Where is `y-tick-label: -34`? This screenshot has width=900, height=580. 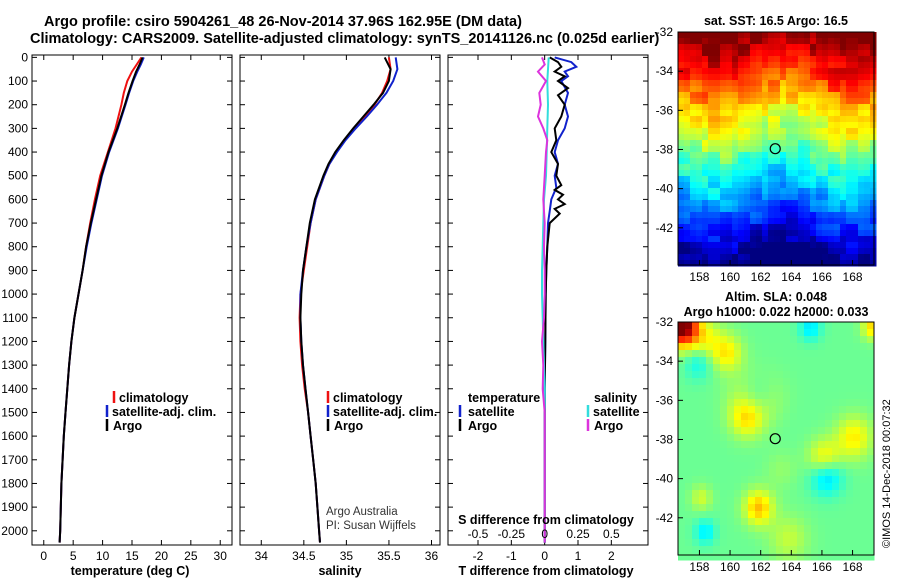
y-tick-label: -34 is located at coordinates (665, 361).